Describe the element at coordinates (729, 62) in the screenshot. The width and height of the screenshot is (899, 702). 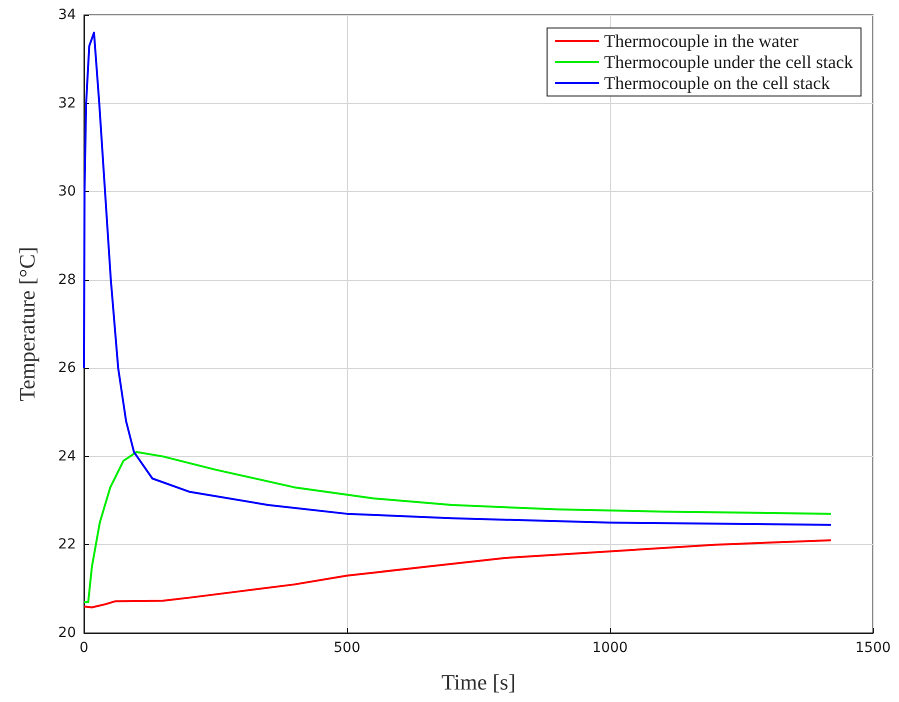
I see `legend-label: Thermocouple under the cell stack` at that location.